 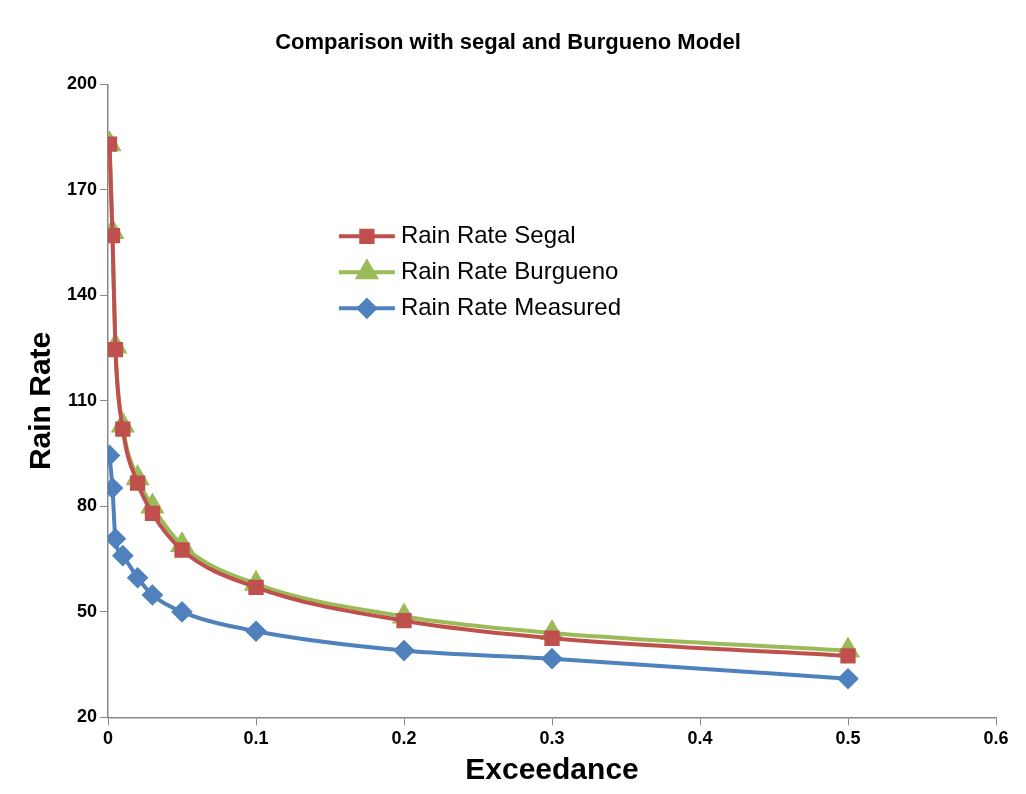 What do you see at coordinates (552, 769) in the screenshot?
I see `x-axis-title: Exceedance` at bounding box center [552, 769].